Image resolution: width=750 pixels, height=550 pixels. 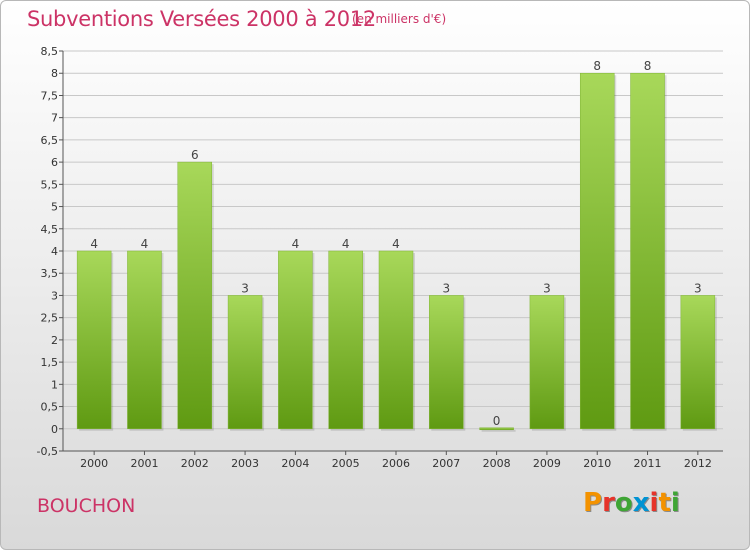 I want to click on y-tick-label: 5, so click(x=54, y=207).